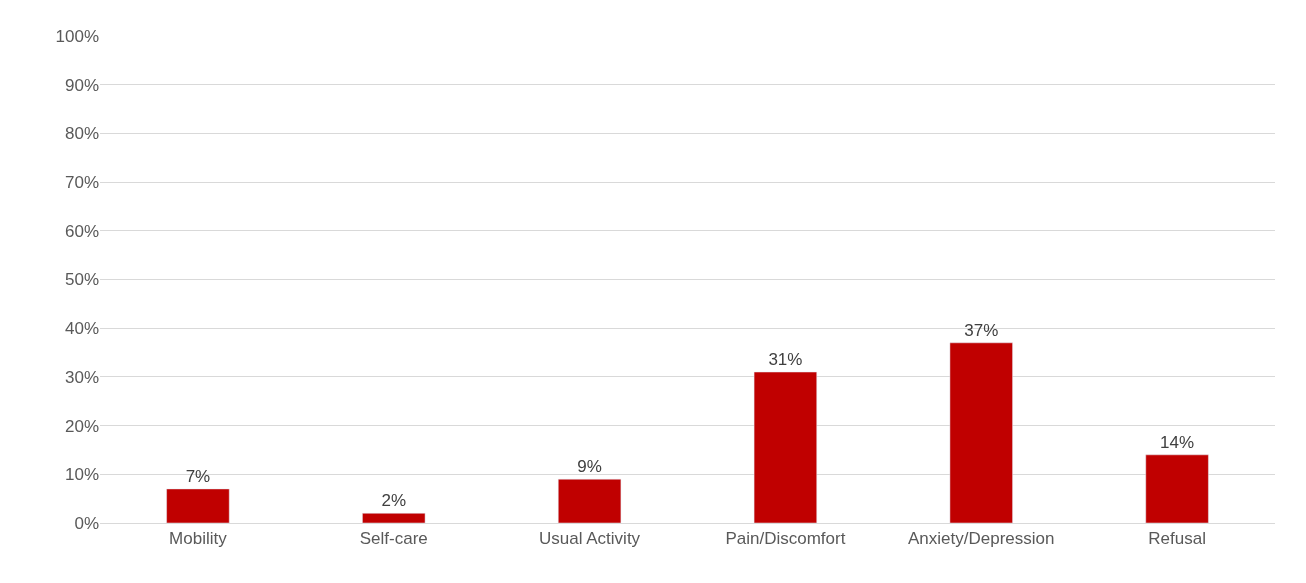 The width and height of the screenshot is (1306, 583). Describe the element at coordinates (198, 539) in the screenshot. I see `x-tick-label: Mobility` at that location.